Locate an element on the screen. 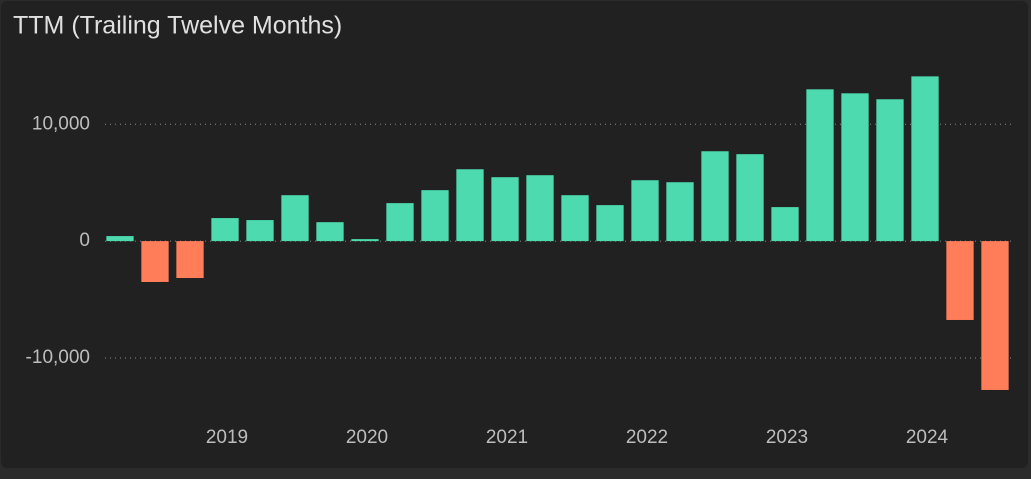 Image resolution: width=1031 pixels, height=479 pixels. x-tick-label: 2021 is located at coordinates (507, 437).